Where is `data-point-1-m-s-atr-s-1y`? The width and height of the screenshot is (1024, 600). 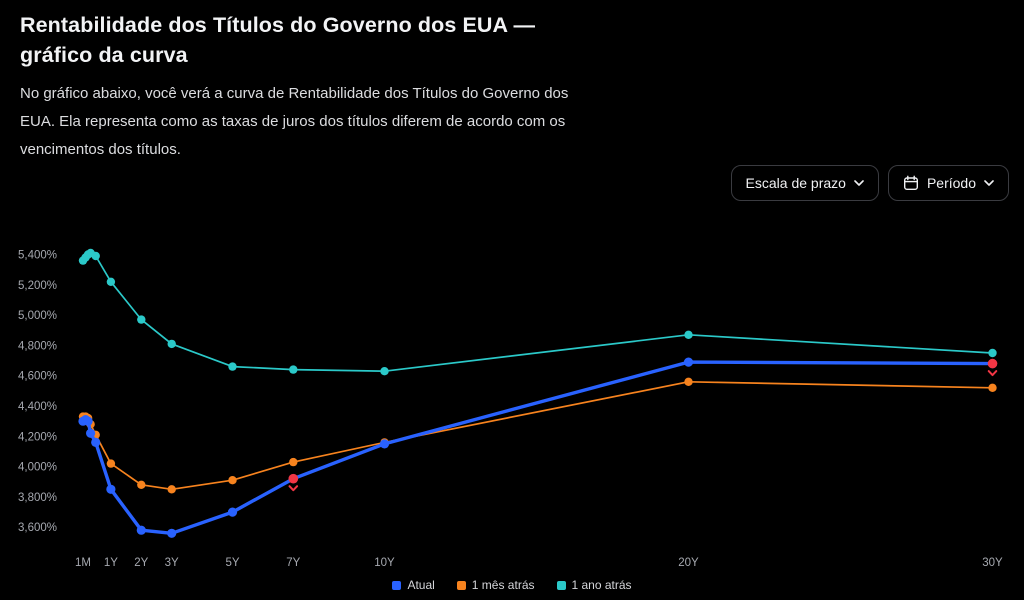
data-point-1-m-s-atr-s-1y is located at coordinates (111, 463).